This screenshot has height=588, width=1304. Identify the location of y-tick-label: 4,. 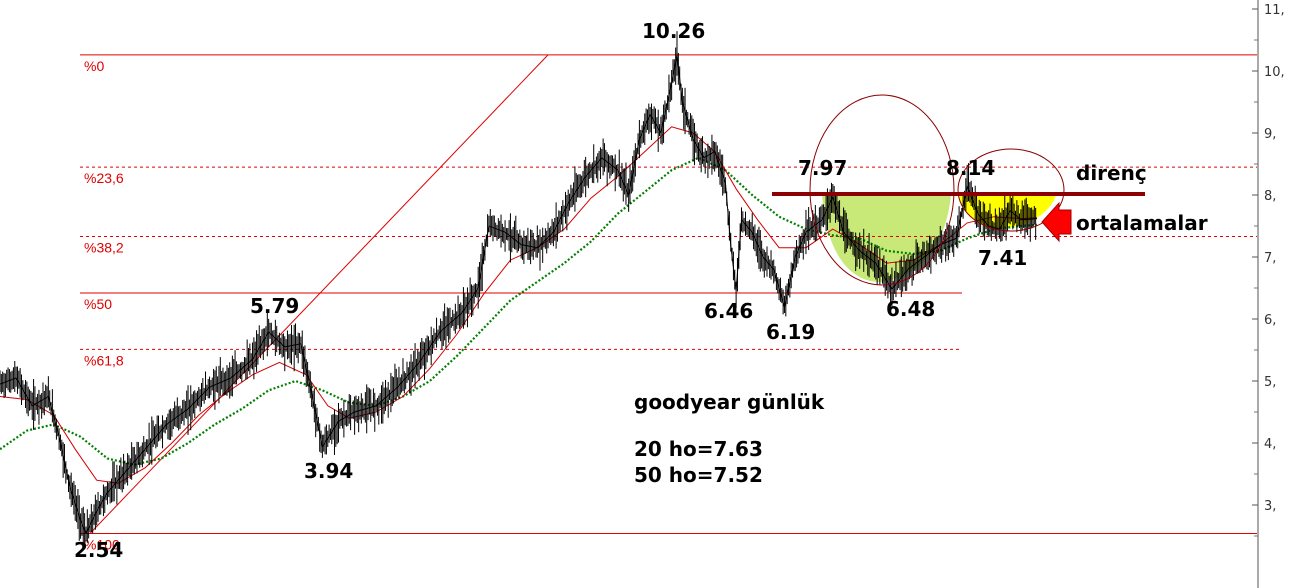
(1270, 444).